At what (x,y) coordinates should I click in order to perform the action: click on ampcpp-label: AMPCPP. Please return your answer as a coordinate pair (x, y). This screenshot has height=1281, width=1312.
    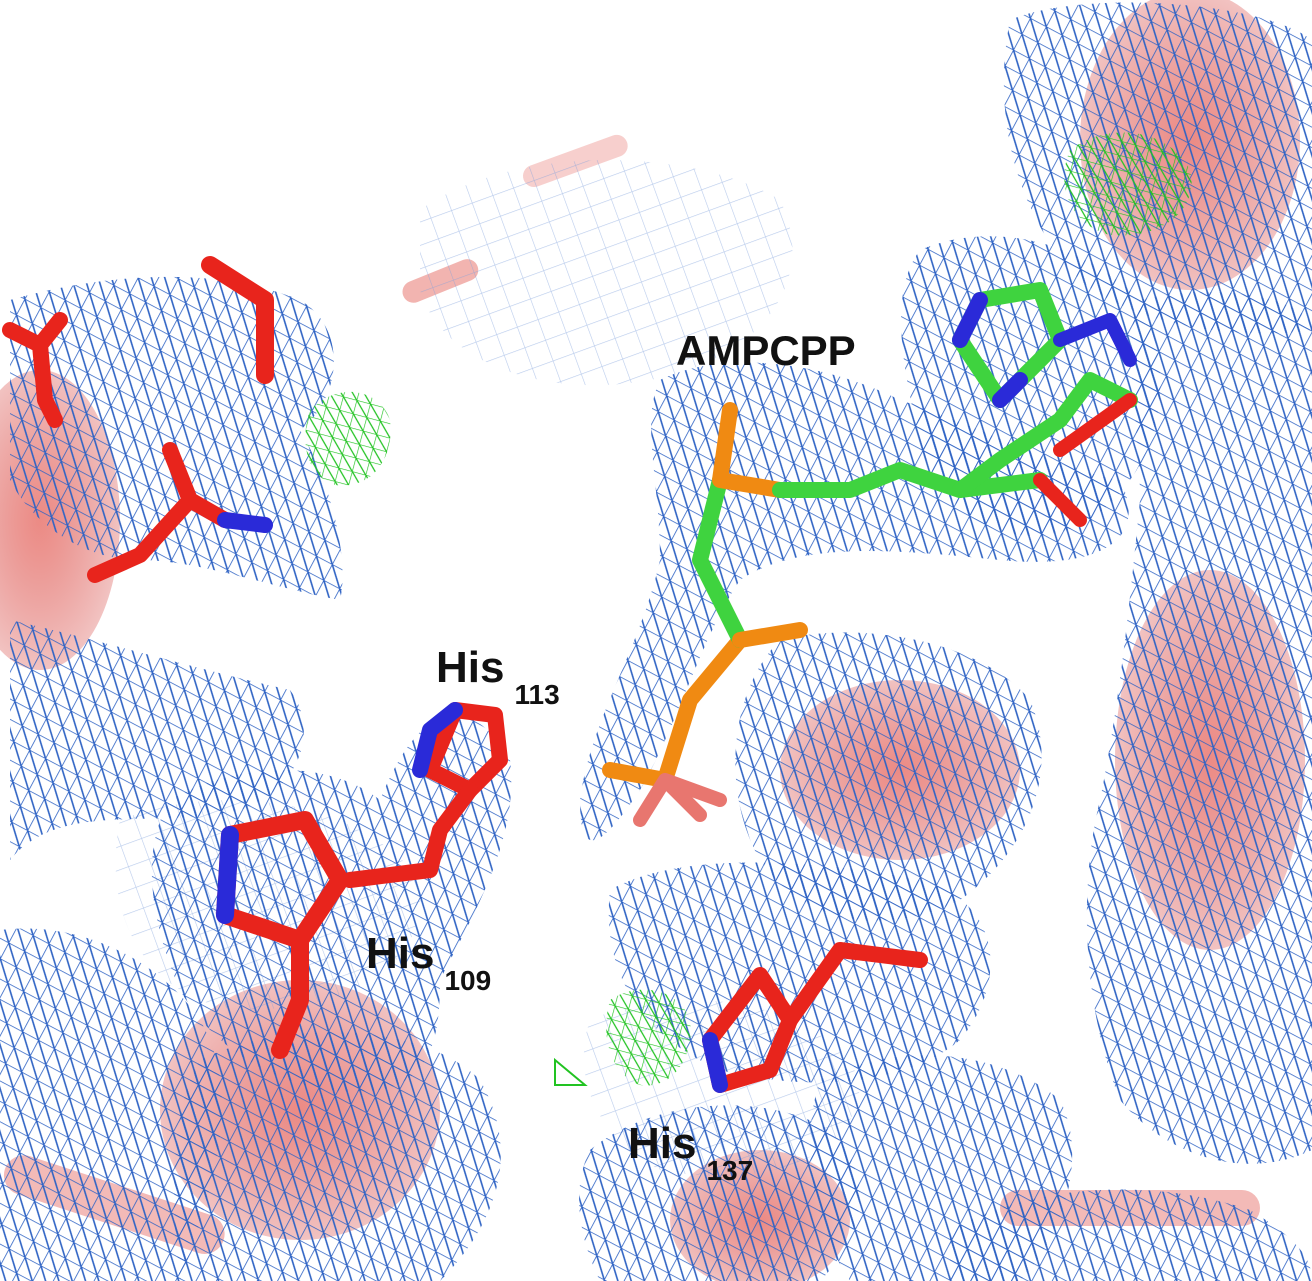
    Looking at the image, I should click on (766, 351).